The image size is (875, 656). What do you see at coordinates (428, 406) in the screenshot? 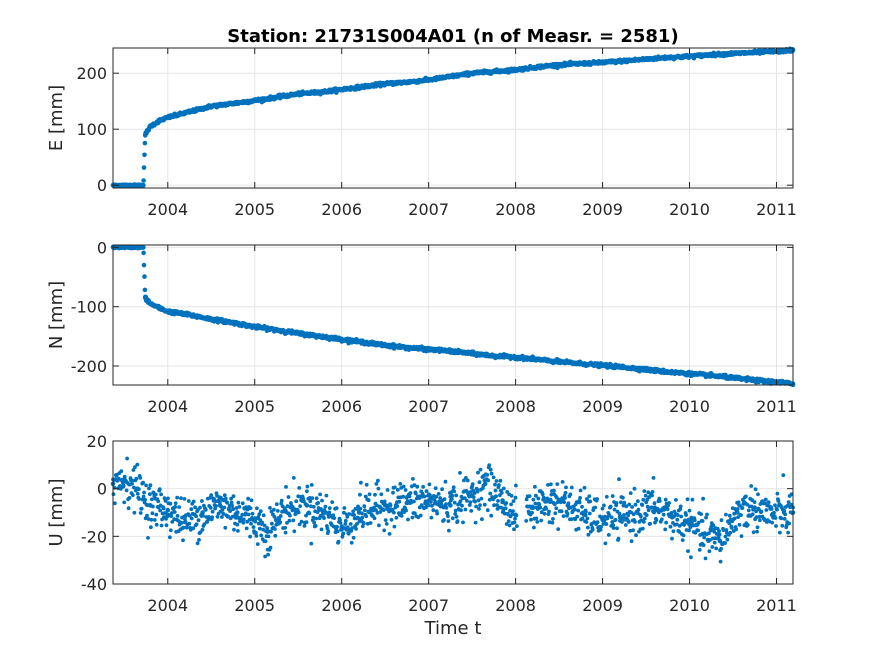
I see `x-tick-label: 2007` at bounding box center [428, 406].